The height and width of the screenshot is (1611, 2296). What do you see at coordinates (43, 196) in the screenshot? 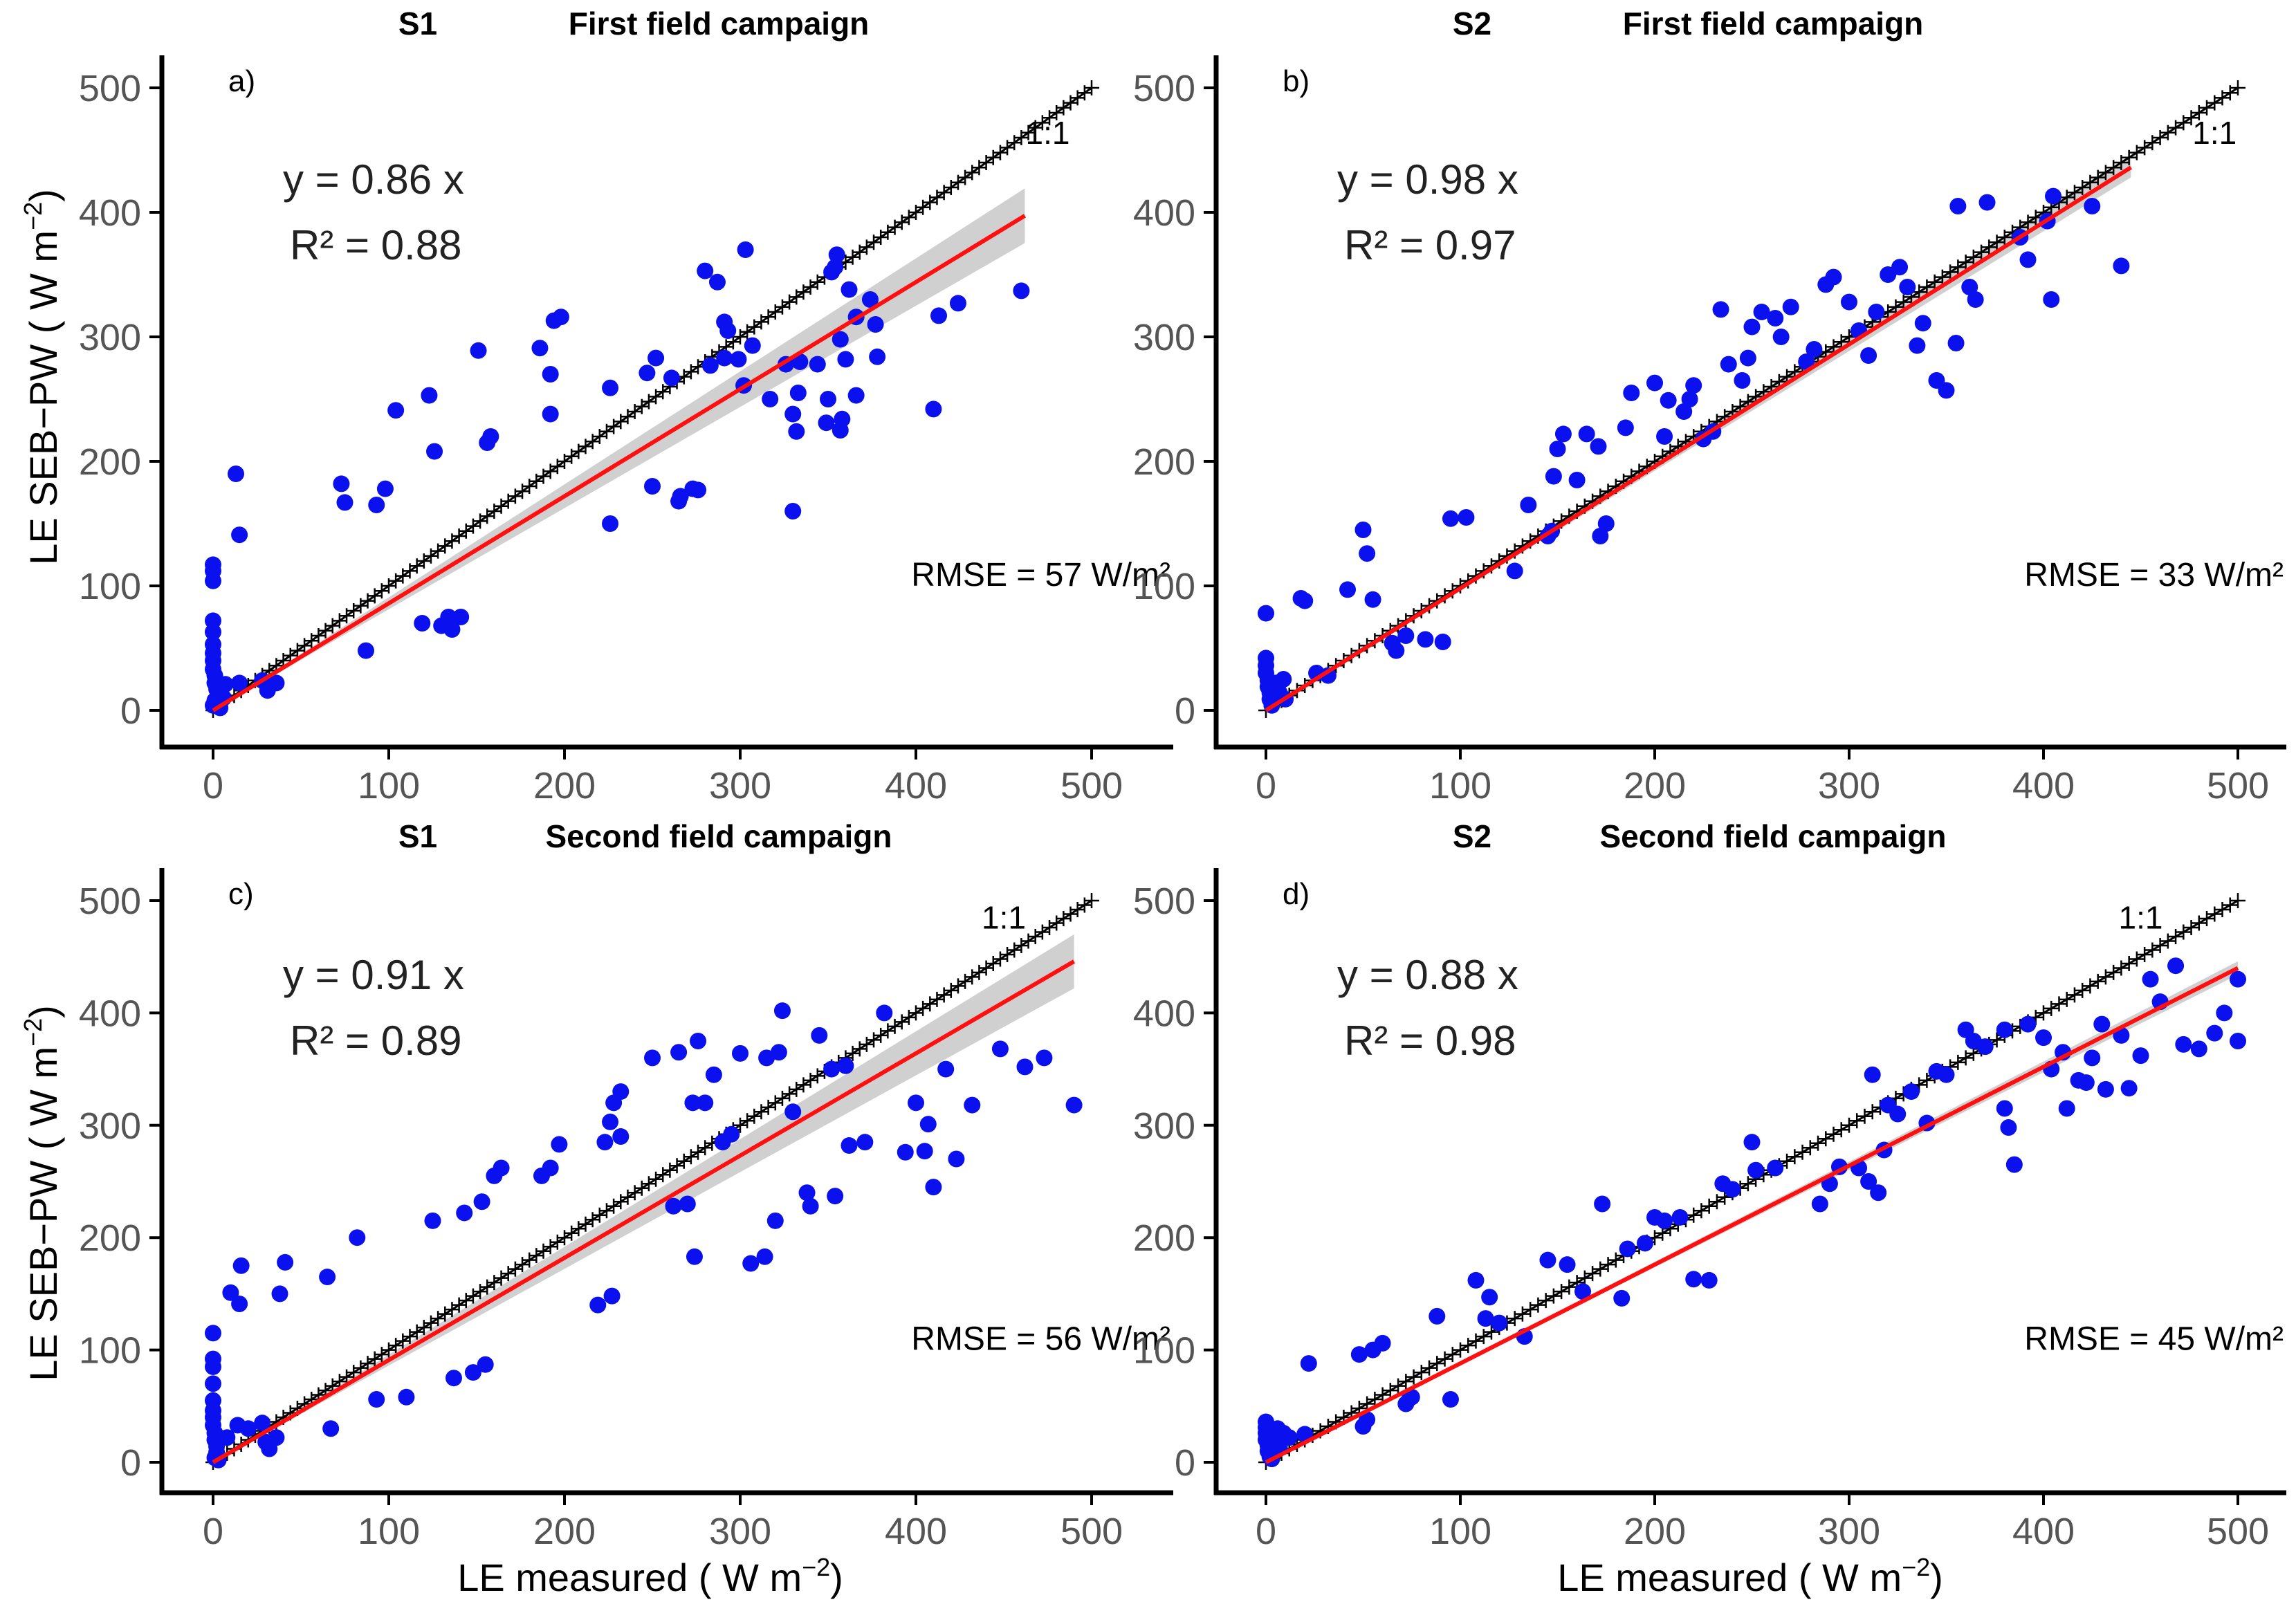
I see `y-axis-label-close-top: )` at bounding box center [43, 196].